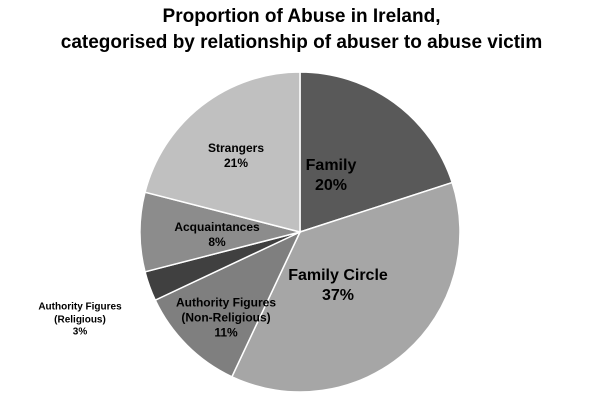 The width and height of the screenshot is (603, 400). Describe the element at coordinates (338, 295) in the screenshot. I see `value-label: 37%` at that location.